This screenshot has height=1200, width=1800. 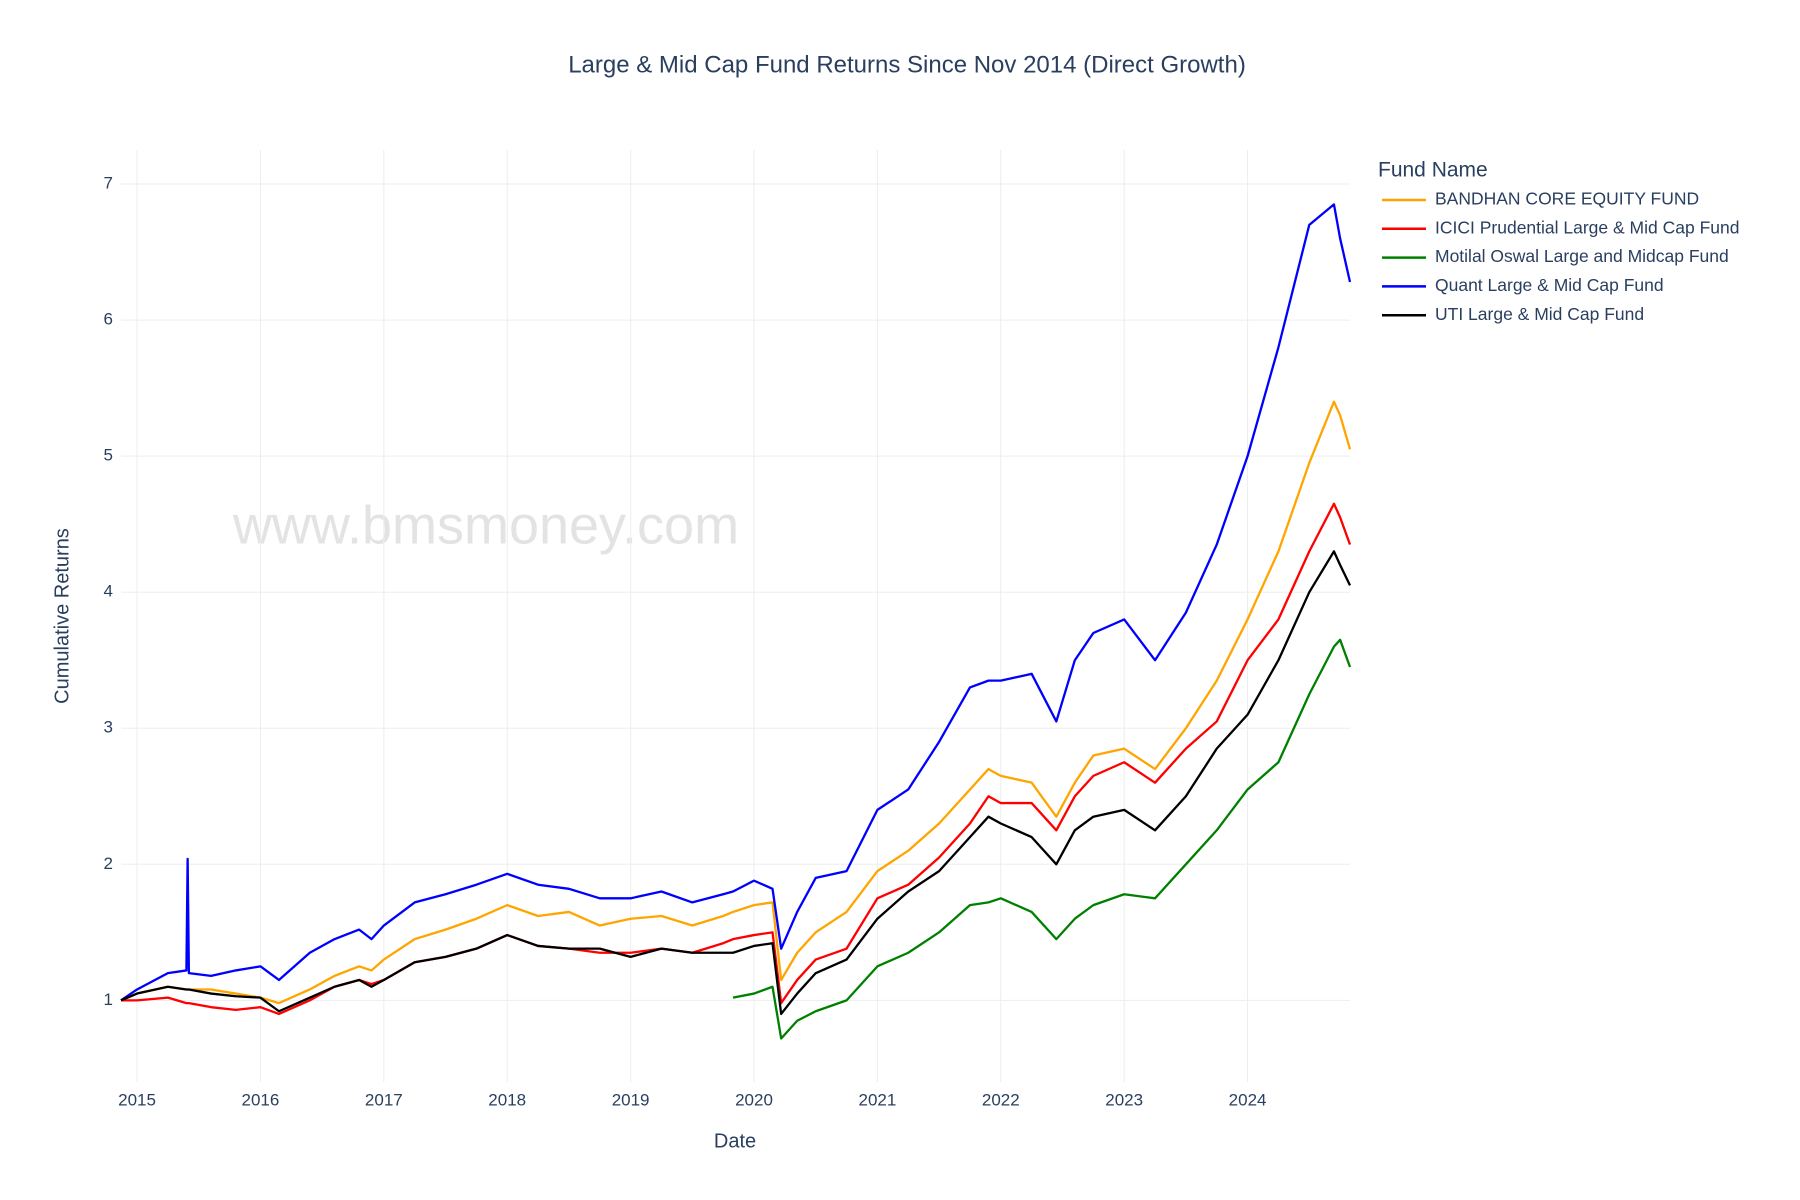 I want to click on y-tick-label: 6, so click(x=108, y=319).